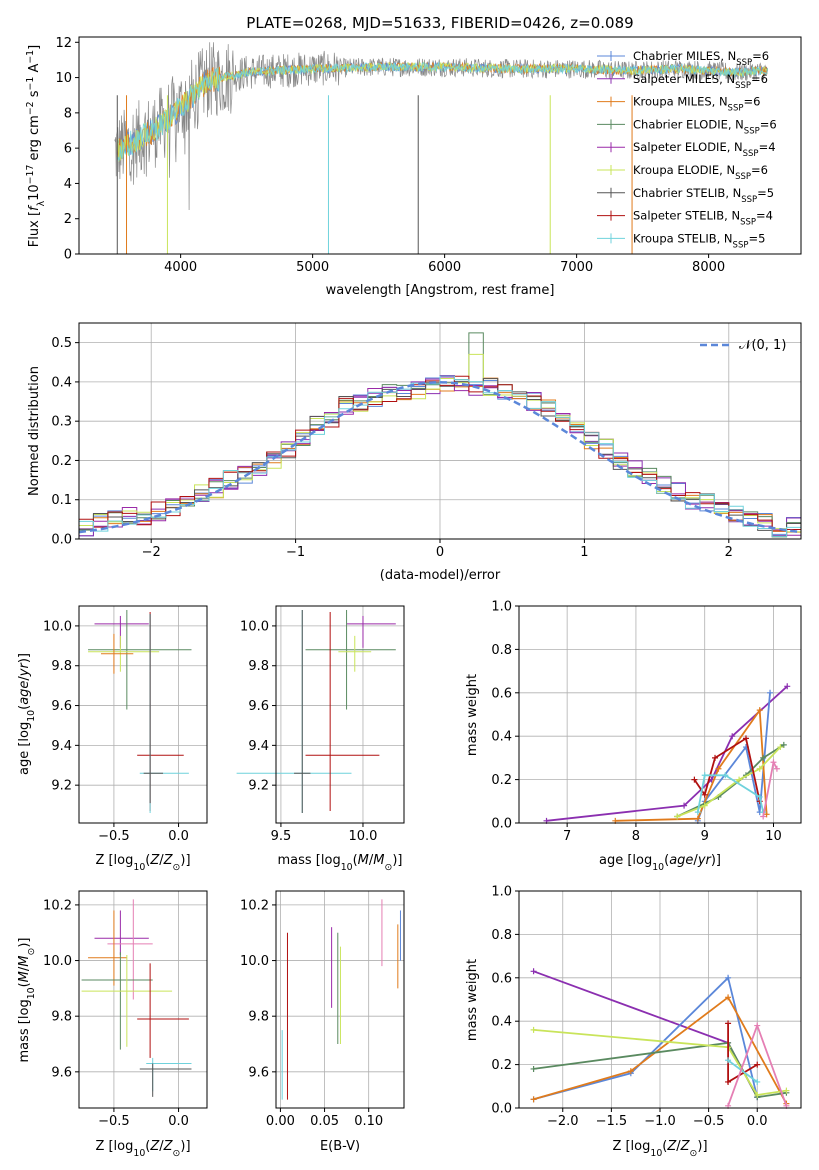 The image size is (819, 1170). Describe the element at coordinates (68, 255) in the screenshot. I see `y-tick-label: 0` at that location.